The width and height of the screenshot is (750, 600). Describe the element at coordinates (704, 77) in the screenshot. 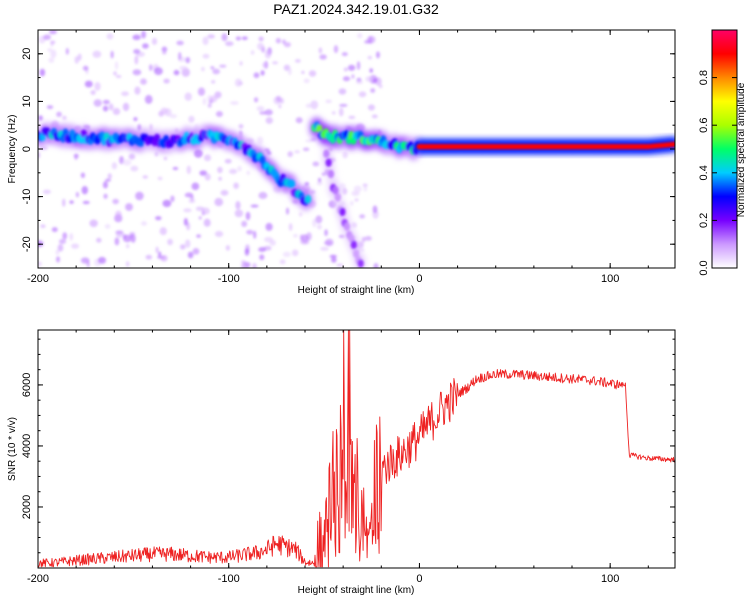

I see `colorbar-tick-label: 0.8` at that location.